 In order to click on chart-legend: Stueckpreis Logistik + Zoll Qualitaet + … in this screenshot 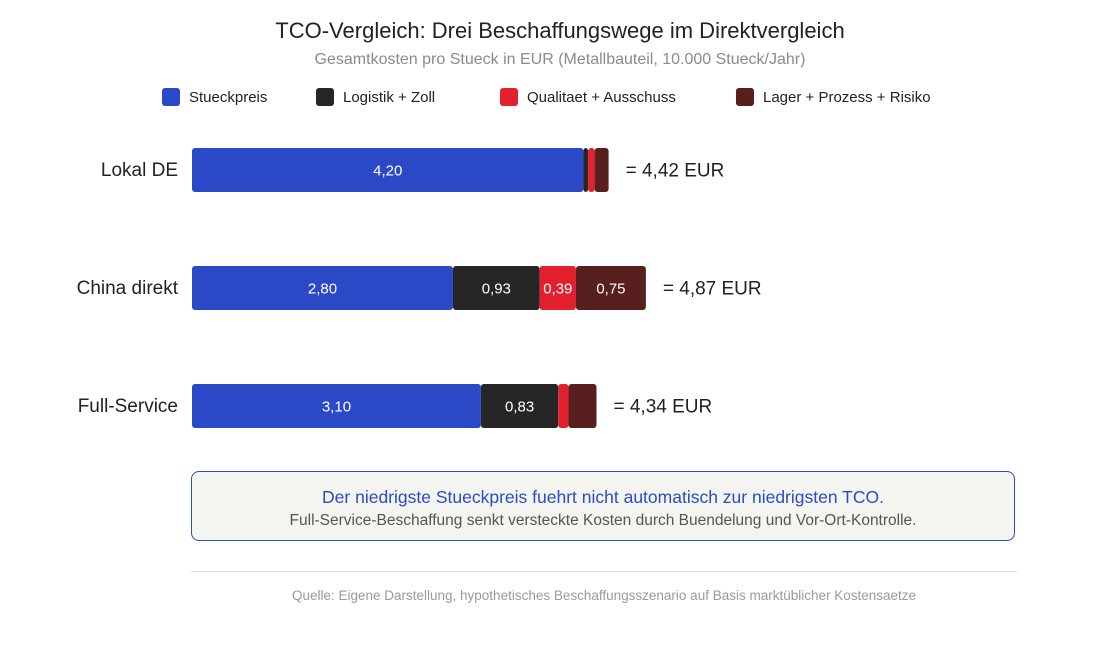, I will do `click(560, 99)`.